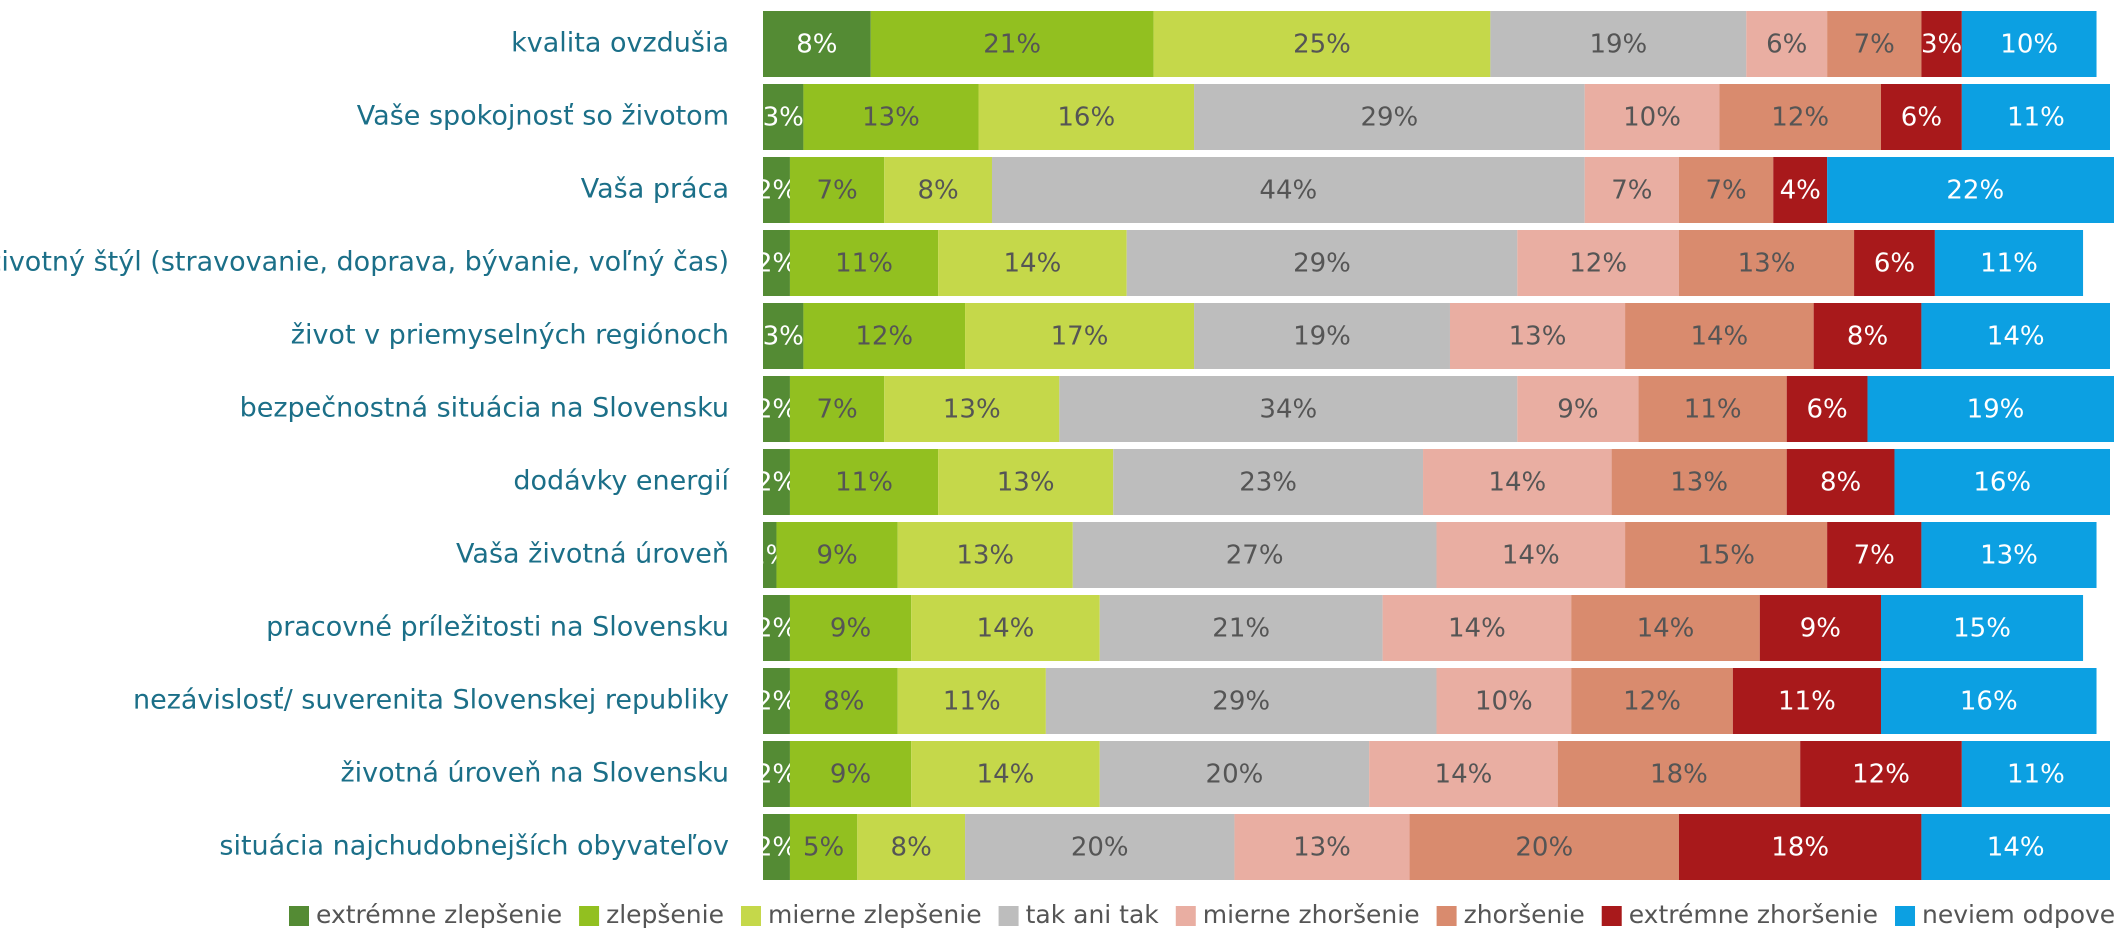 This screenshot has width=2114, height=934. Describe the element at coordinates (1975, 191) in the screenshot. I see `value-label: 22%` at that location.